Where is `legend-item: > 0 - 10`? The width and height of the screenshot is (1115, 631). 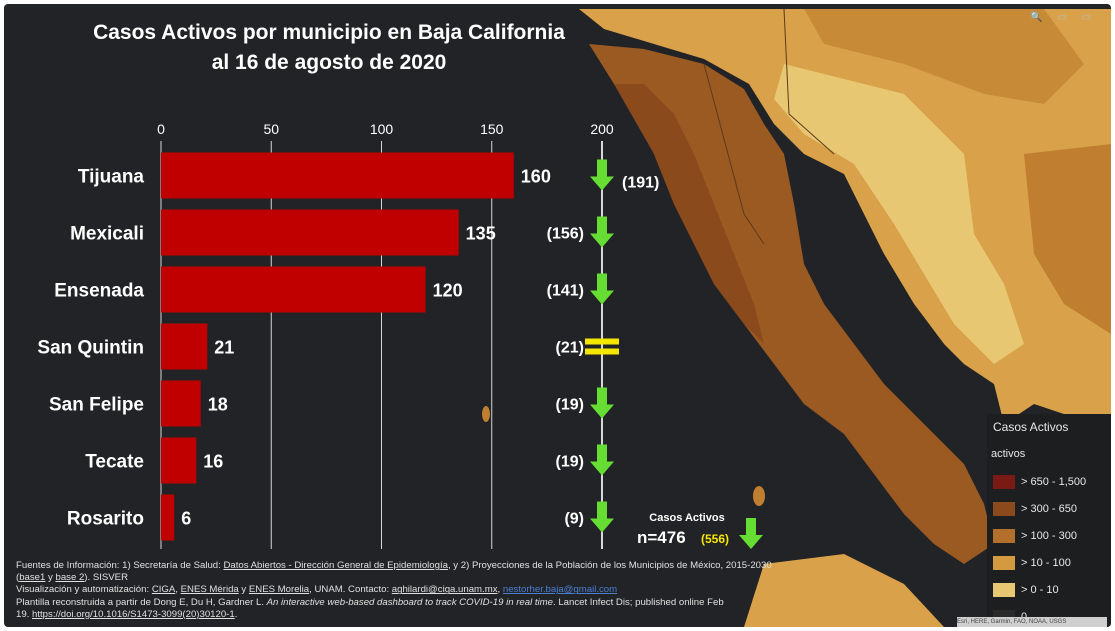
legend-item: > 0 - 10 is located at coordinates (1026, 590).